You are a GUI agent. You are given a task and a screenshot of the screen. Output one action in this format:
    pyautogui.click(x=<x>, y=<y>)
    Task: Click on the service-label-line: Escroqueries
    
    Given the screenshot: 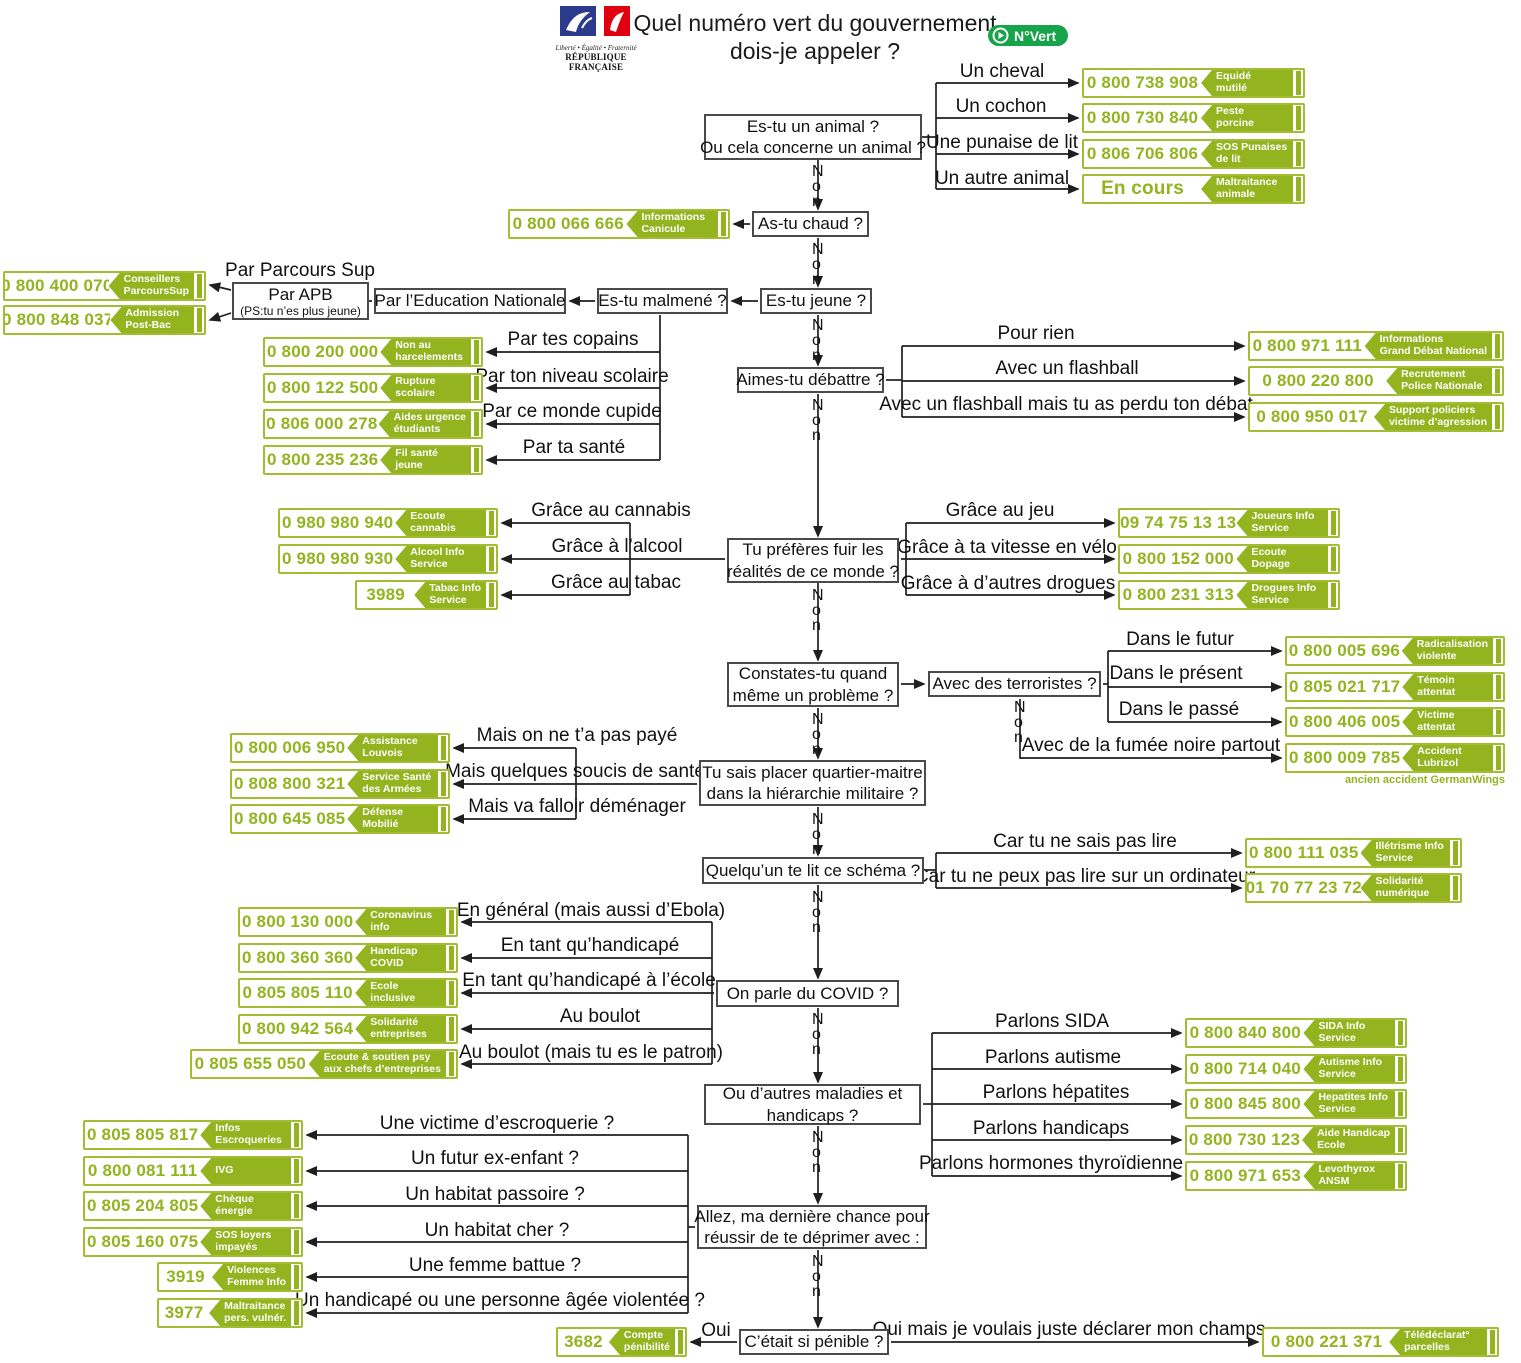 What is the action you would take?
    pyautogui.click(x=248, y=1140)
    